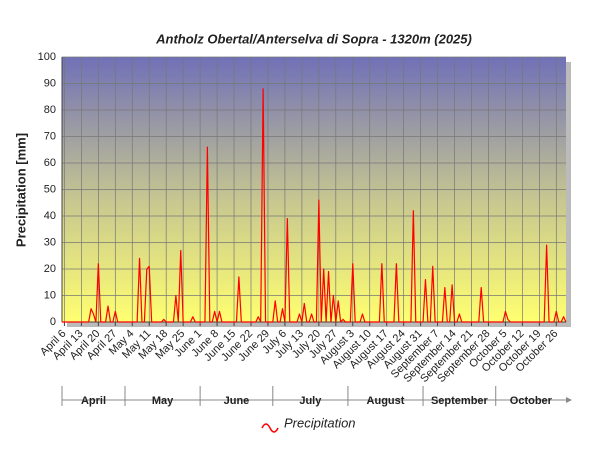  What do you see at coordinates (50, 136) in the screenshot?
I see `y-tick-label: 70` at bounding box center [50, 136].